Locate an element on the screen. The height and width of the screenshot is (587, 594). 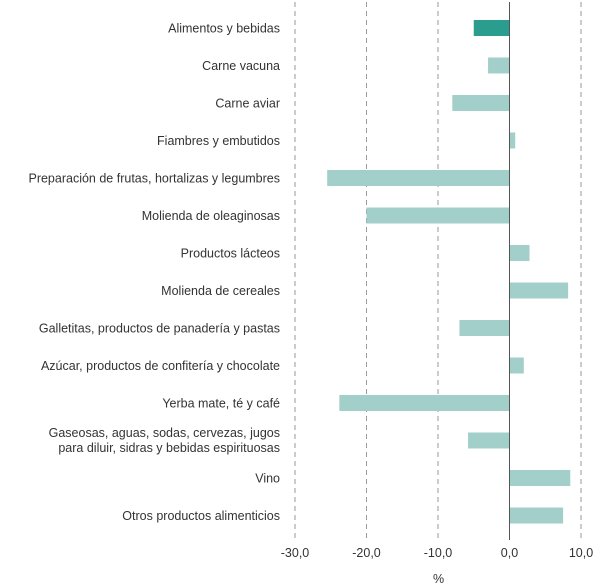
category-label: Otros productos alimenticios is located at coordinates (201, 516).